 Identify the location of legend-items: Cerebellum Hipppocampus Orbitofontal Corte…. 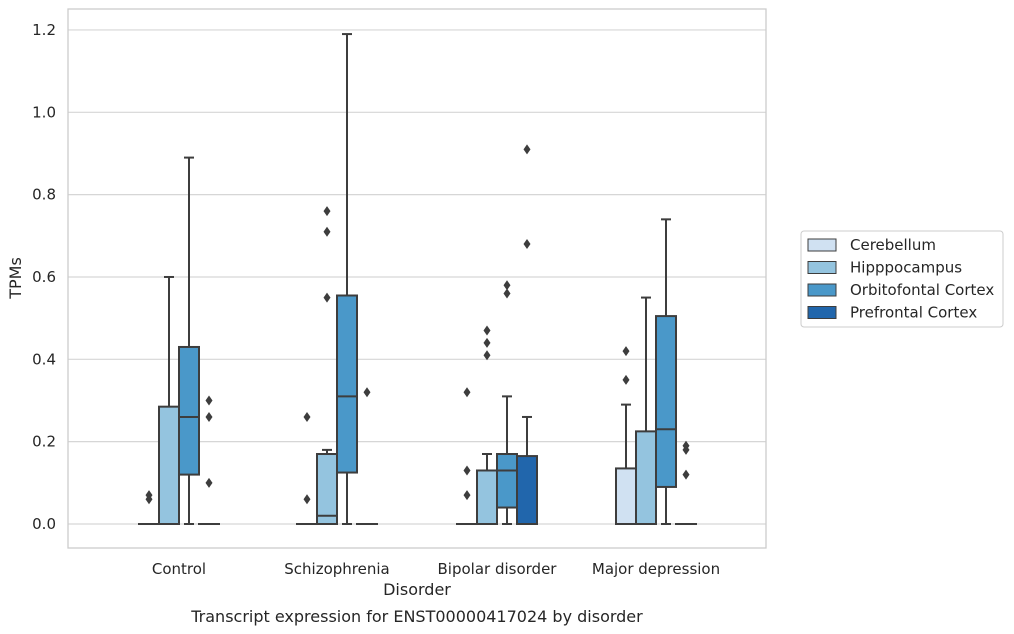
(900, 279).